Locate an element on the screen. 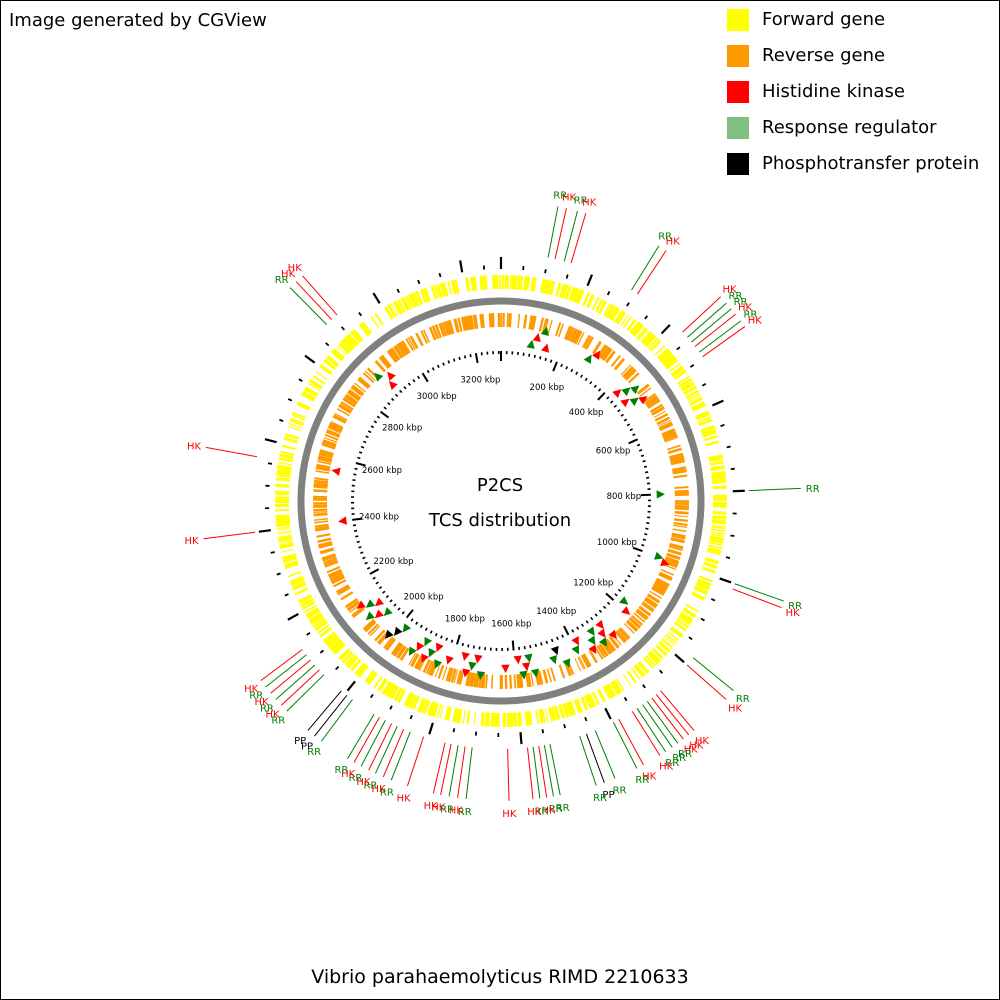  scale-label: 3200 kbp is located at coordinates (480, 381).